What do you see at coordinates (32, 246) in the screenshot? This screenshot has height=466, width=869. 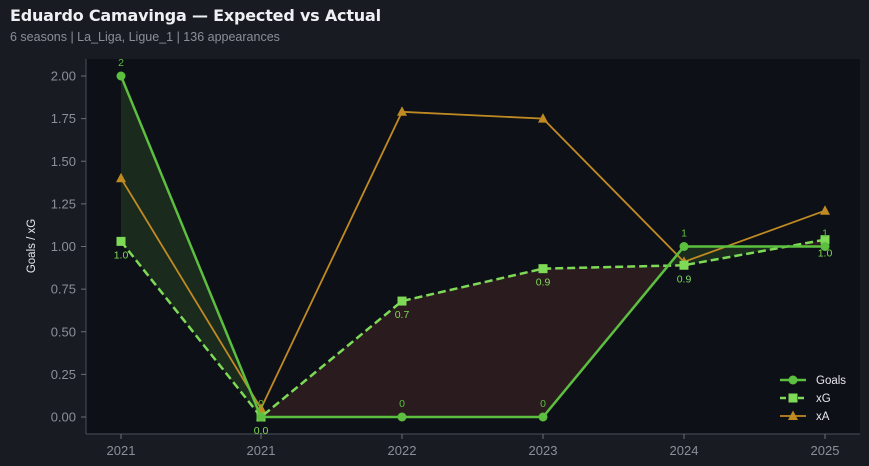 I see `y-axis-label: Goals / xG` at bounding box center [32, 246].